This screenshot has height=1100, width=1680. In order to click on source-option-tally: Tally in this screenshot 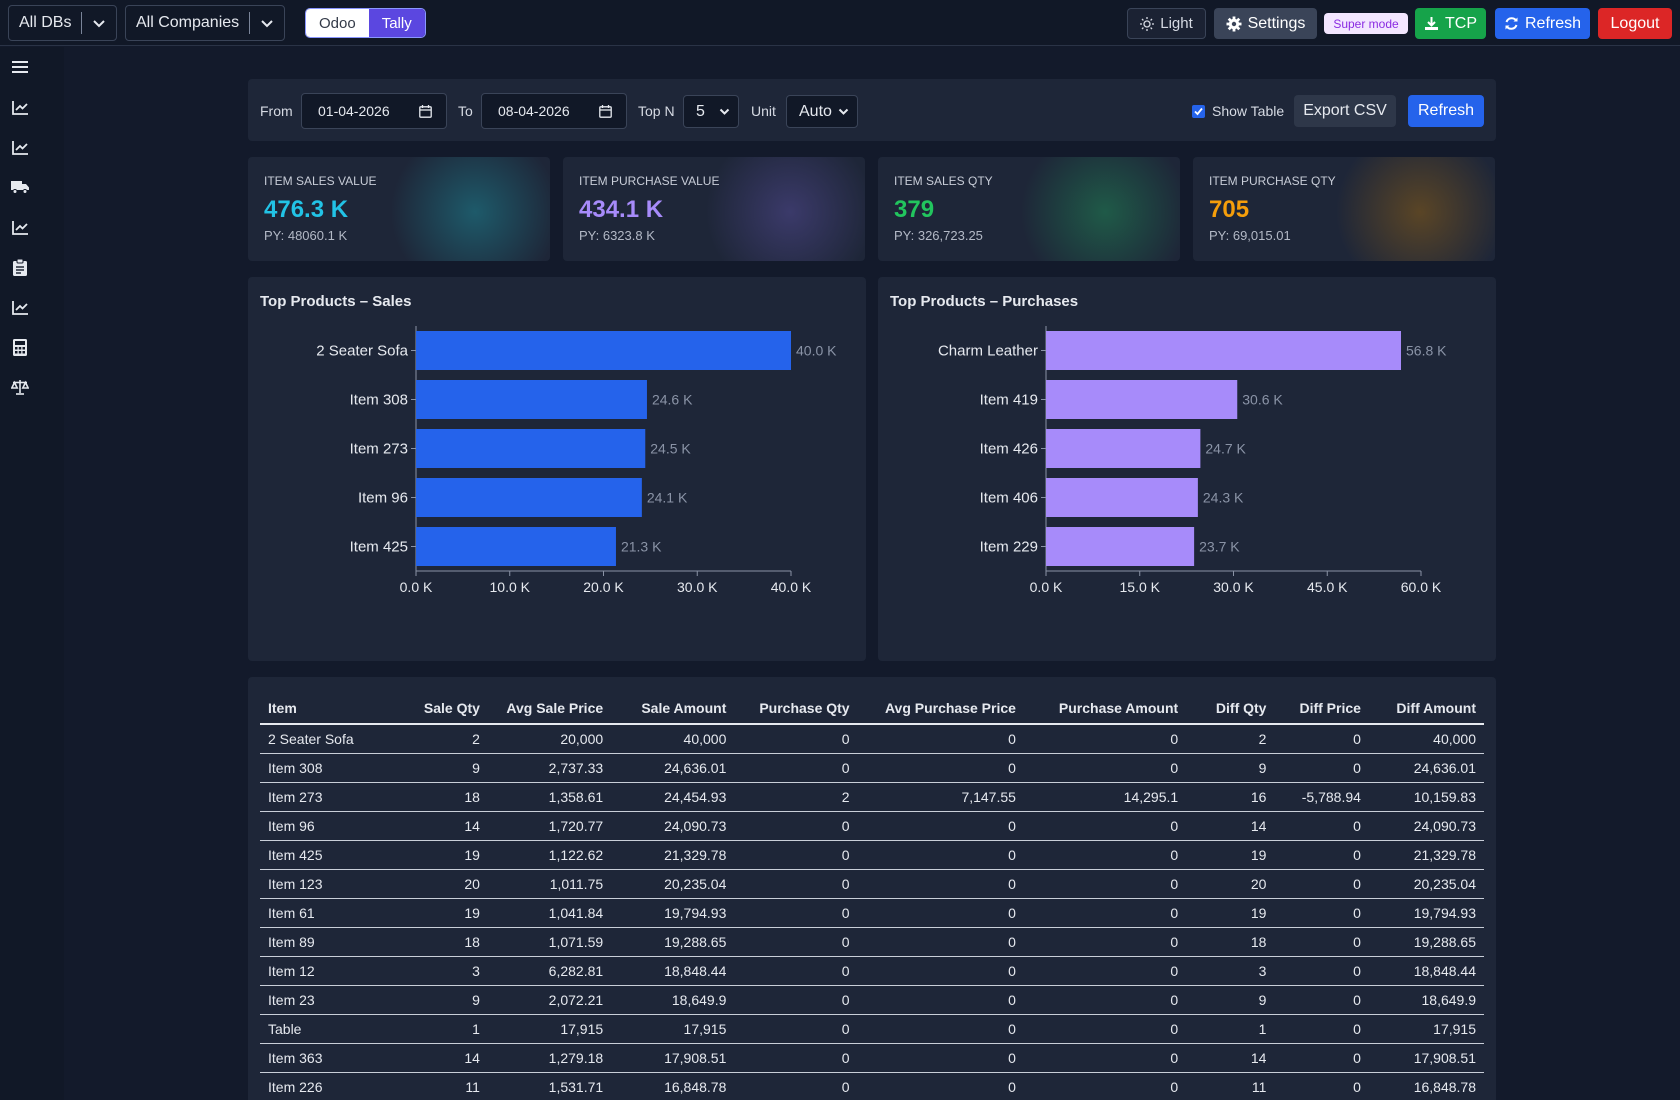, I will do `click(396, 23)`.